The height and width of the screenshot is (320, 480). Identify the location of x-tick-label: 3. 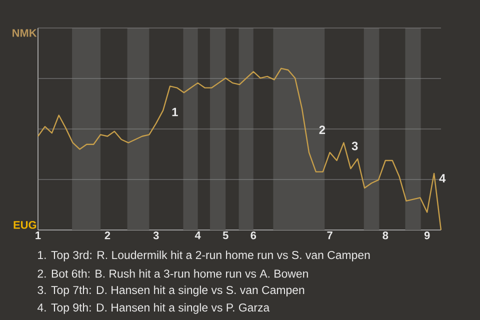
(156, 236).